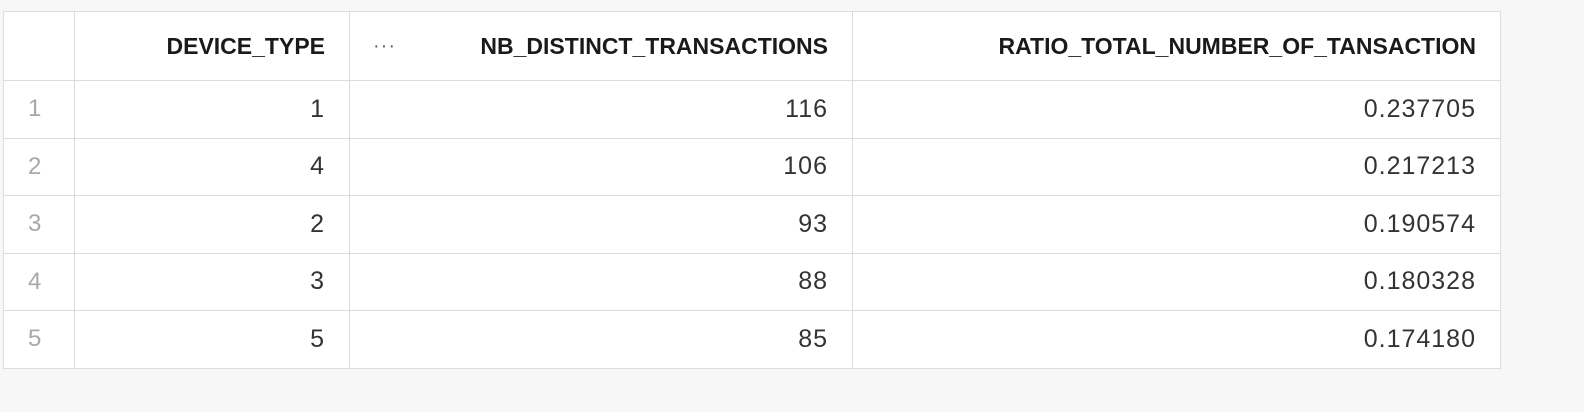 The height and width of the screenshot is (412, 1584). What do you see at coordinates (601, 109) in the screenshot?
I see `cell-nb-distinct-transactions: 116` at bounding box center [601, 109].